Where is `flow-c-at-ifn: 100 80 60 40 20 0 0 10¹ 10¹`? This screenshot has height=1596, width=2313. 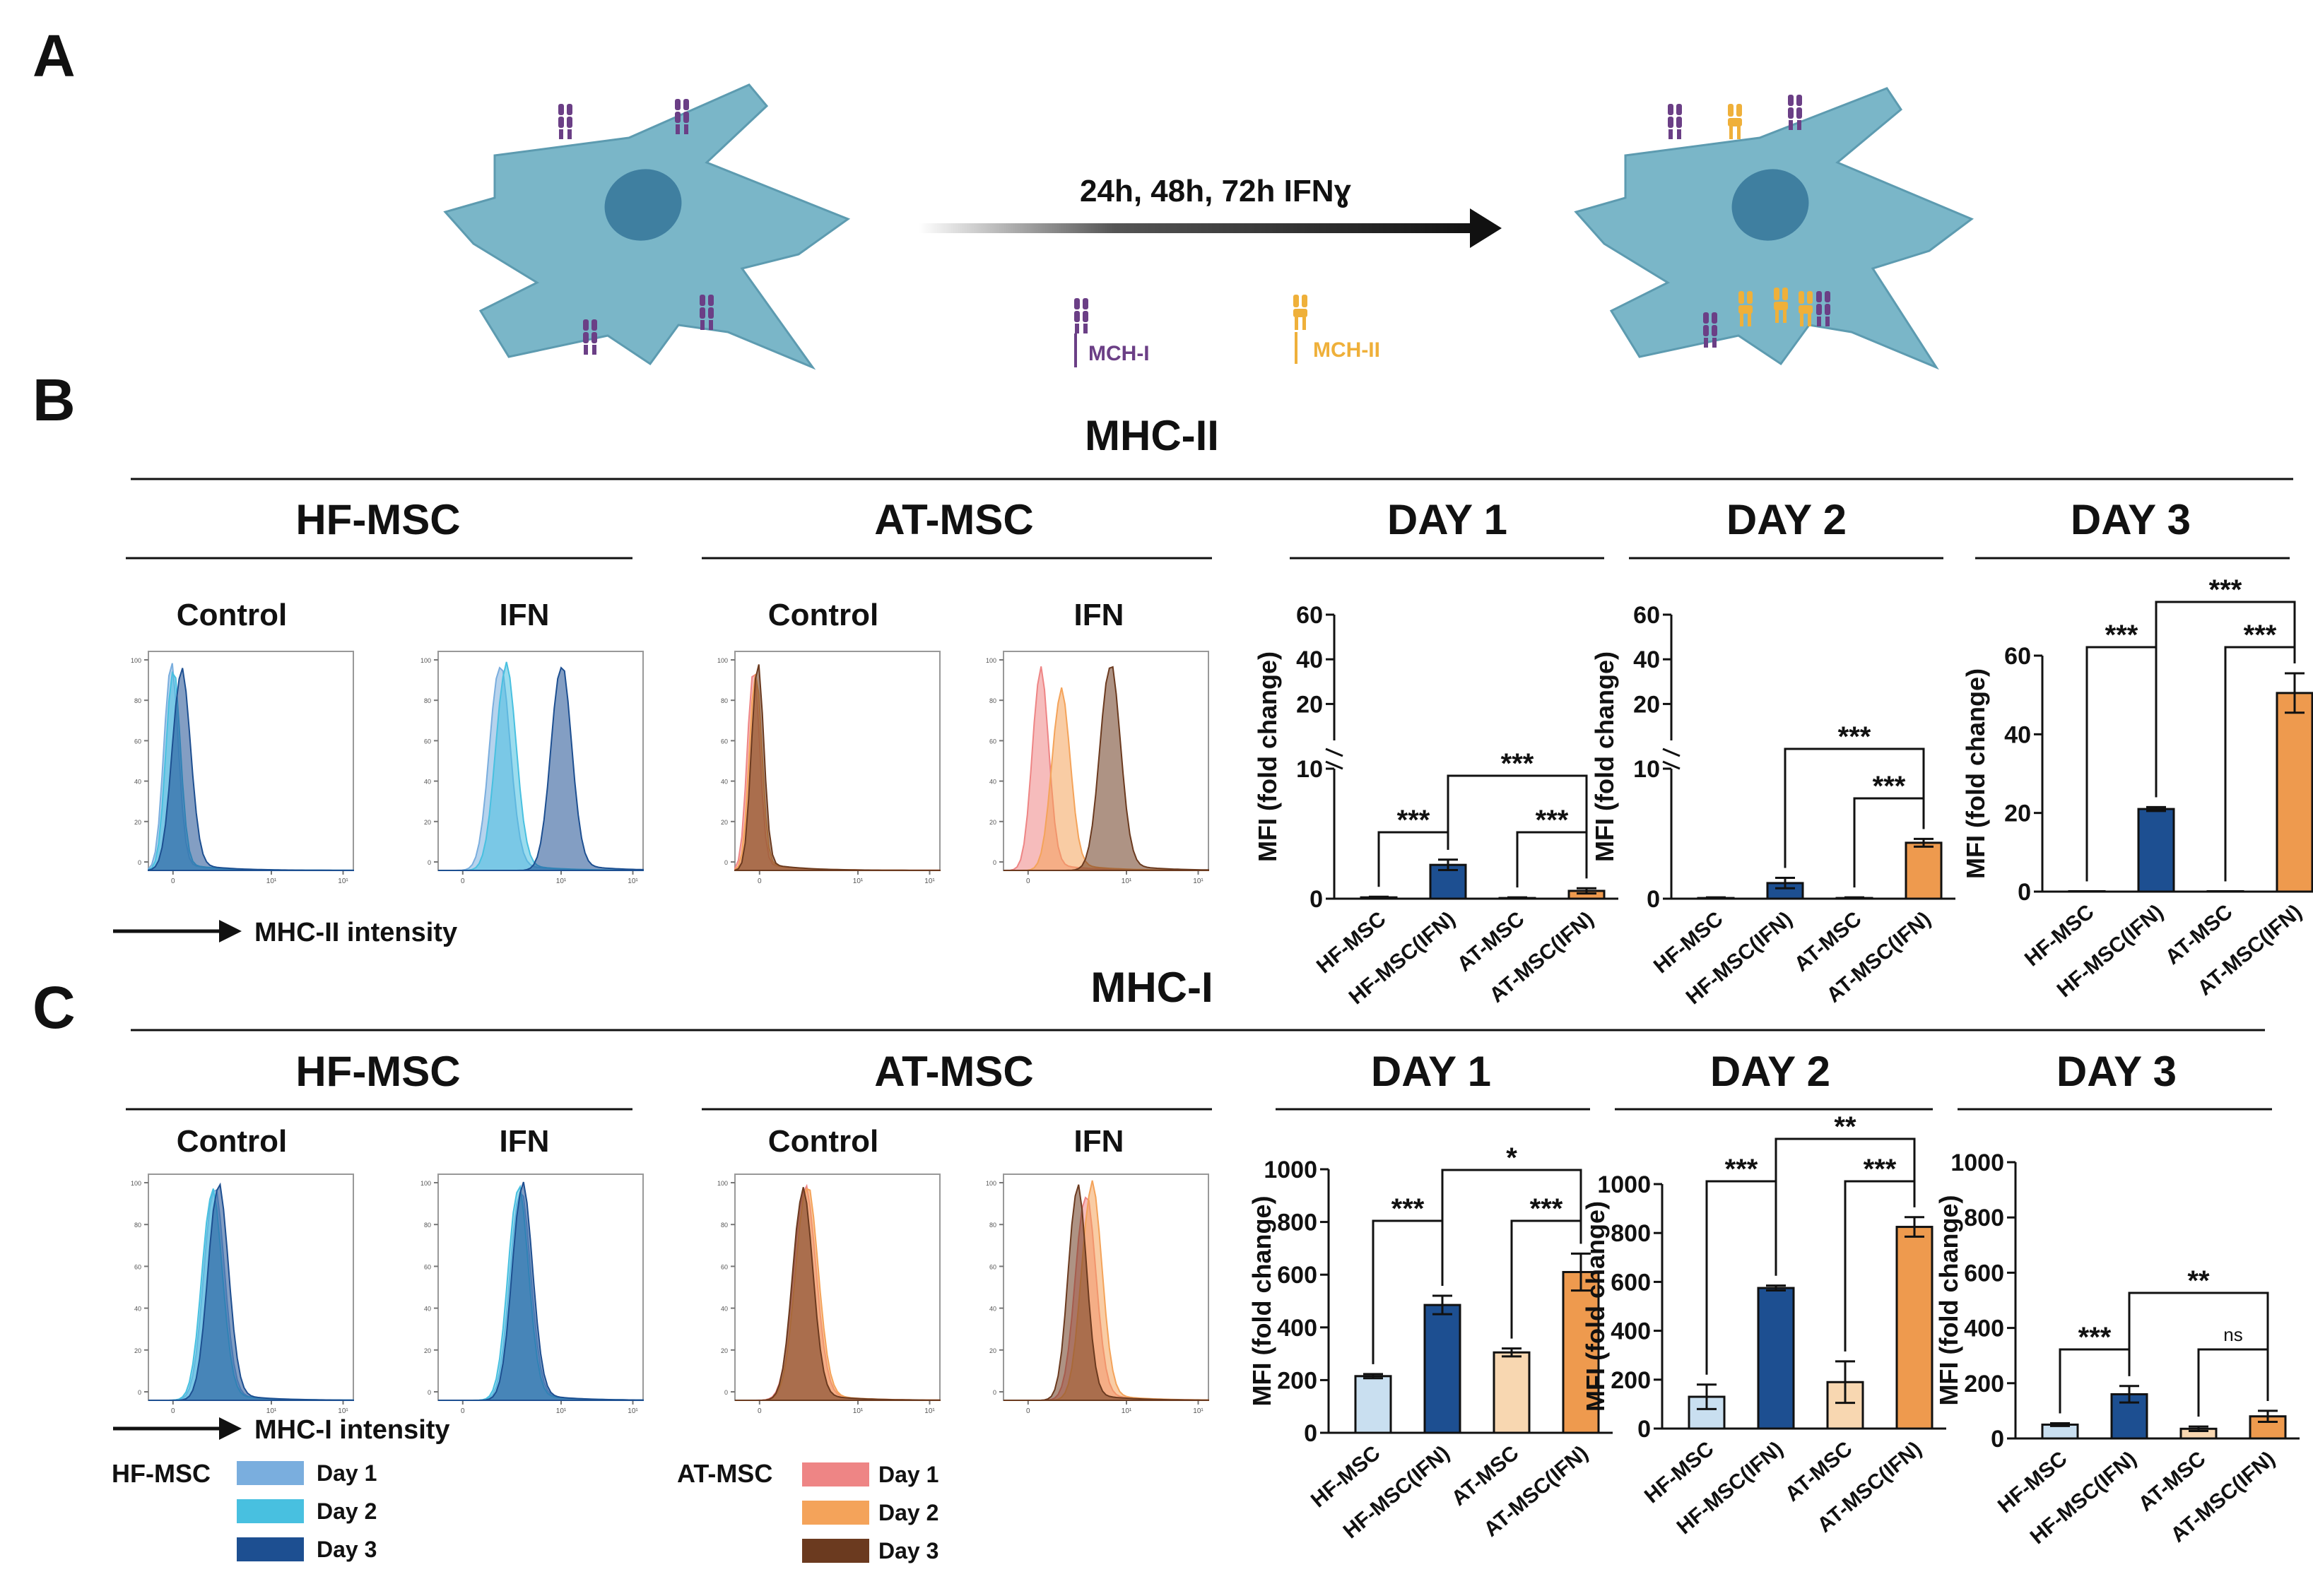 flow-c-at-ifn: 100 80 60 40 20 0 0 10¹ 10¹ is located at coordinates (1097, 1295).